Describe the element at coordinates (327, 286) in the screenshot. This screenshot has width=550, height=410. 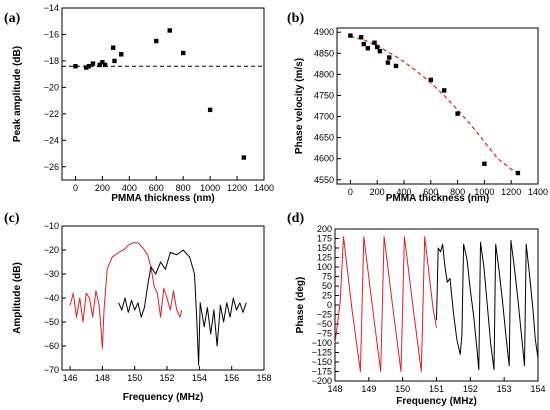
I see `y-tick-label: 50` at that location.